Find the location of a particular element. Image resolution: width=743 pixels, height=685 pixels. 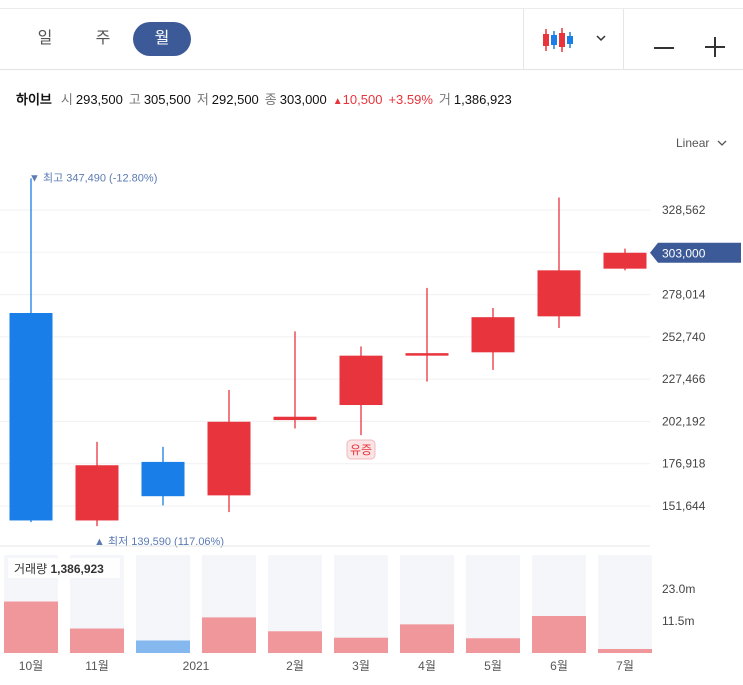

candlestick-icon is located at coordinates (558, 40).